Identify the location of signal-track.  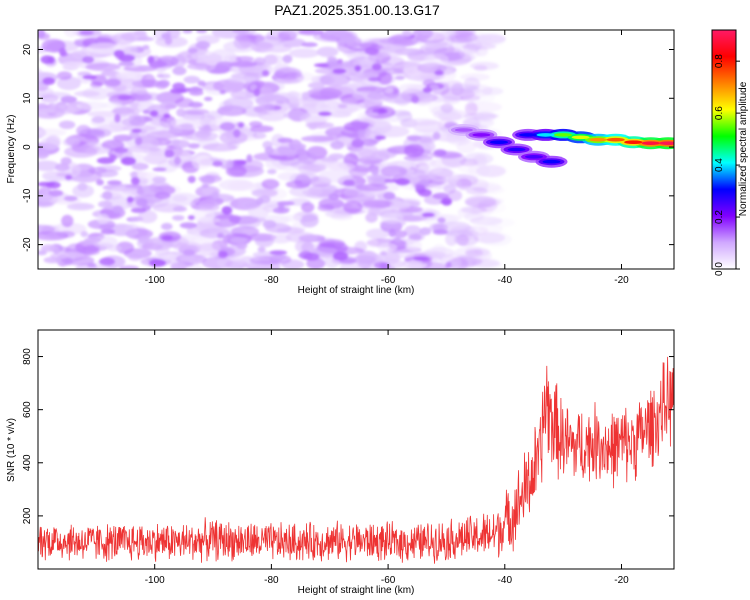
(560, 146).